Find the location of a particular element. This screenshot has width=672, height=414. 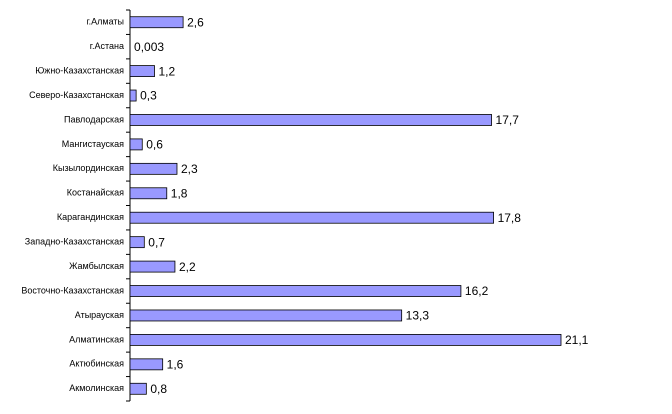

category-label: Актюбинская is located at coordinates (96, 364).